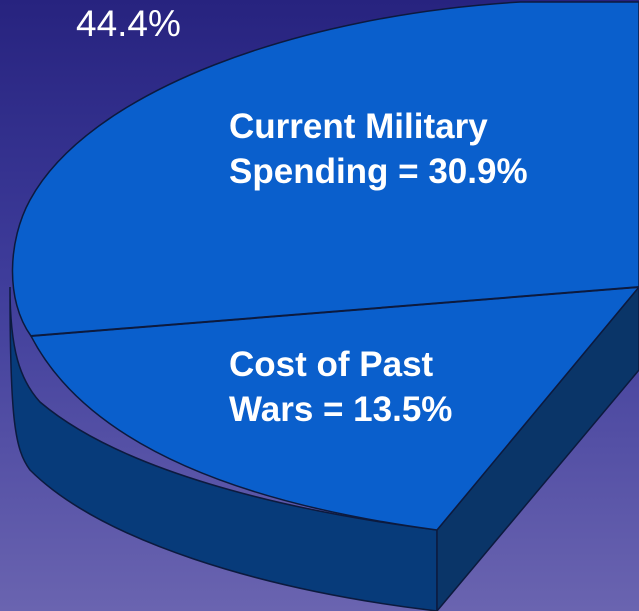 Image resolution: width=639 pixels, height=611 pixels. What do you see at coordinates (378, 149) in the screenshot?
I see `slice-label-current-military: Current Military Spending = 30.9%` at bounding box center [378, 149].